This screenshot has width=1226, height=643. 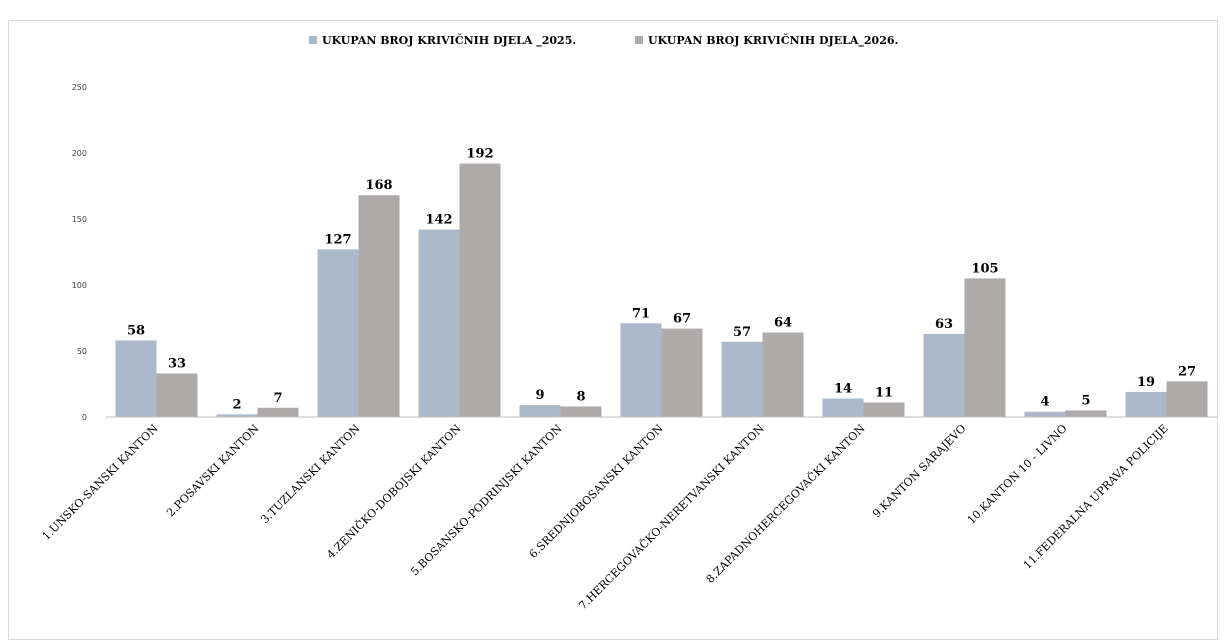 I want to click on x-tick-label-1: 1.UNSKO-SANSKI KANTON, so click(x=100, y=482).